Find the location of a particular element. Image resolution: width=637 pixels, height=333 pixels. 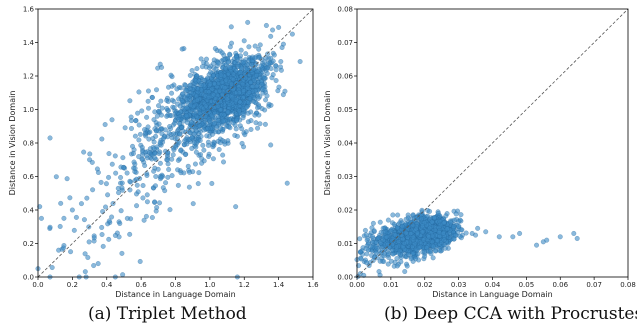

x-tick-label: 0.05 is located at coordinates (527, 285).